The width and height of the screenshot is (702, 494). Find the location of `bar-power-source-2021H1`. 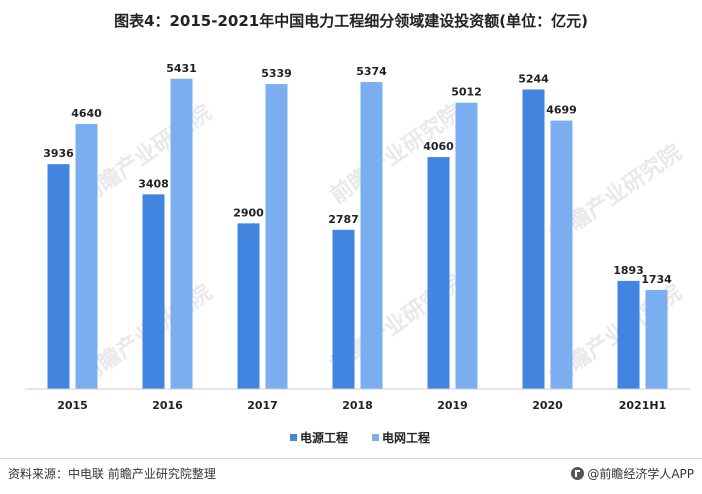

bar-power-source-2021H1 is located at coordinates (628, 334).